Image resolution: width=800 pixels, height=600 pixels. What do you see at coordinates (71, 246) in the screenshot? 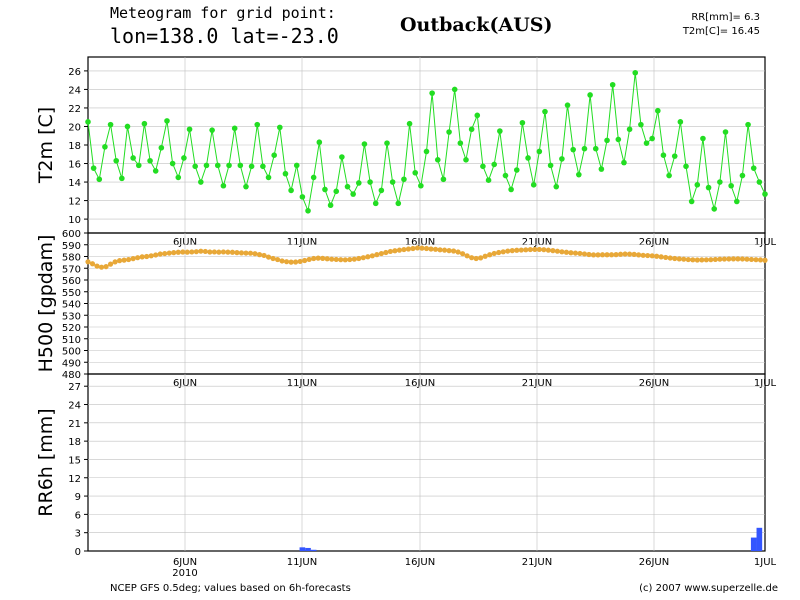
I see `y-tick-label: 590` at bounding box center [71, 246].